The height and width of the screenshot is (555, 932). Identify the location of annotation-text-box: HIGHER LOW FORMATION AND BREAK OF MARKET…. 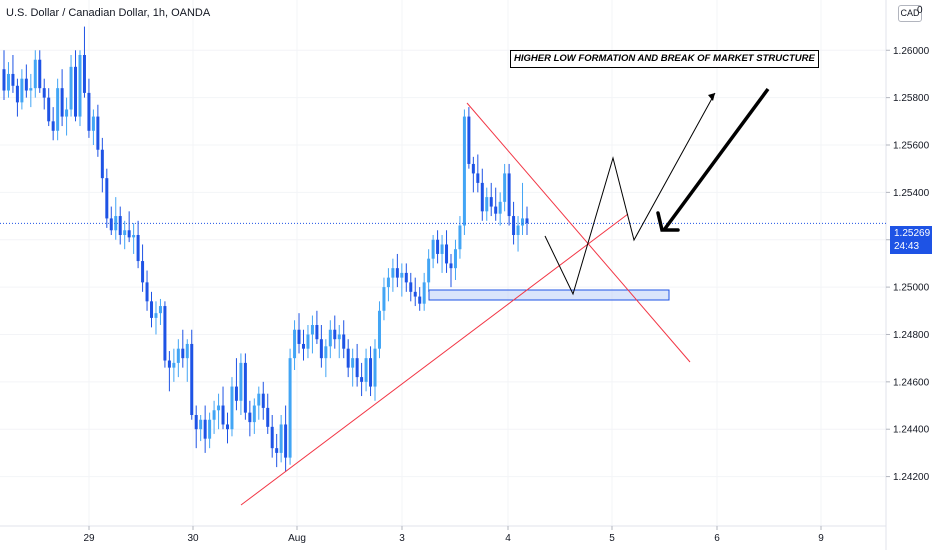
(664, 59).